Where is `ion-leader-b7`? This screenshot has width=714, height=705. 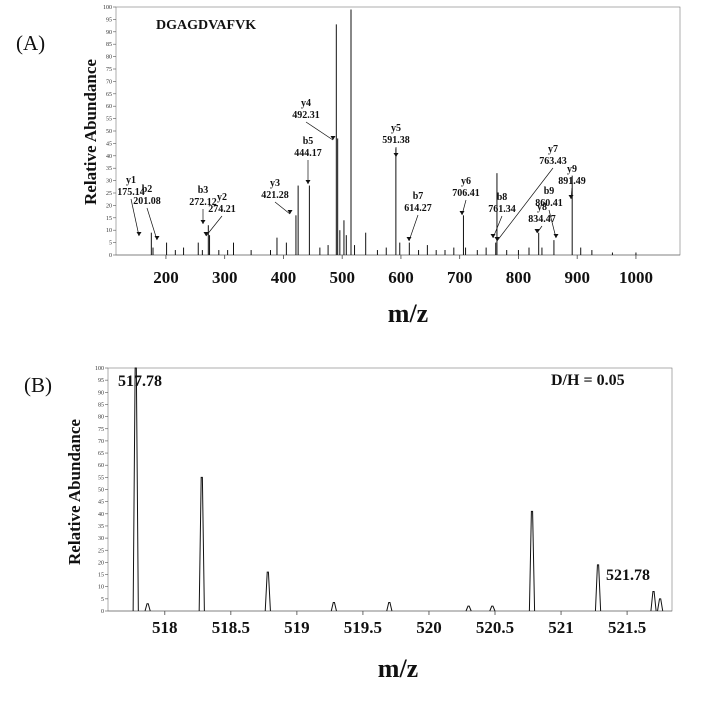 ion-leader-b7 is located at coordinates (413, 228).